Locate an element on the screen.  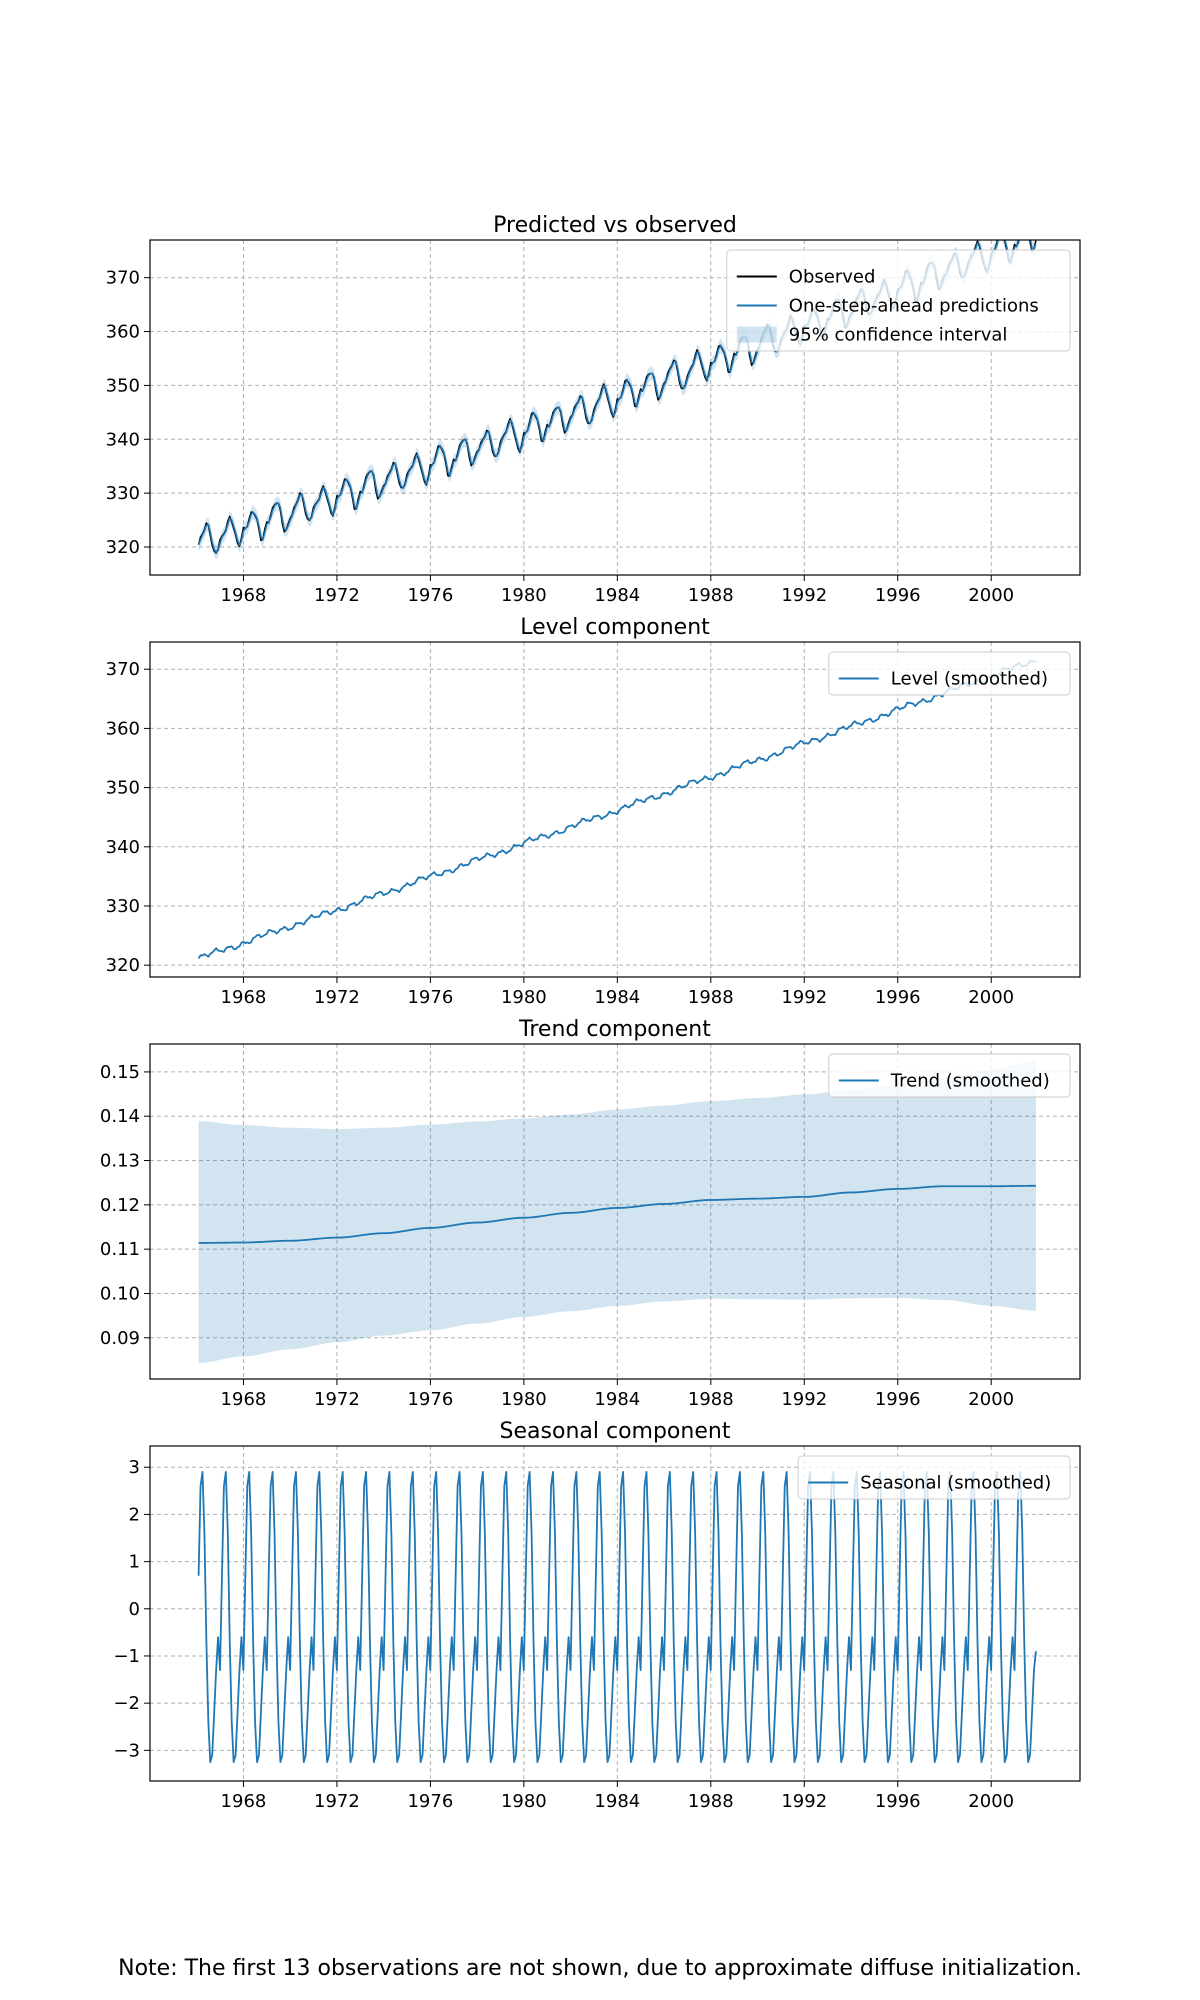
legend-label: 95% confidence interval is located at coordinates (898, 335).